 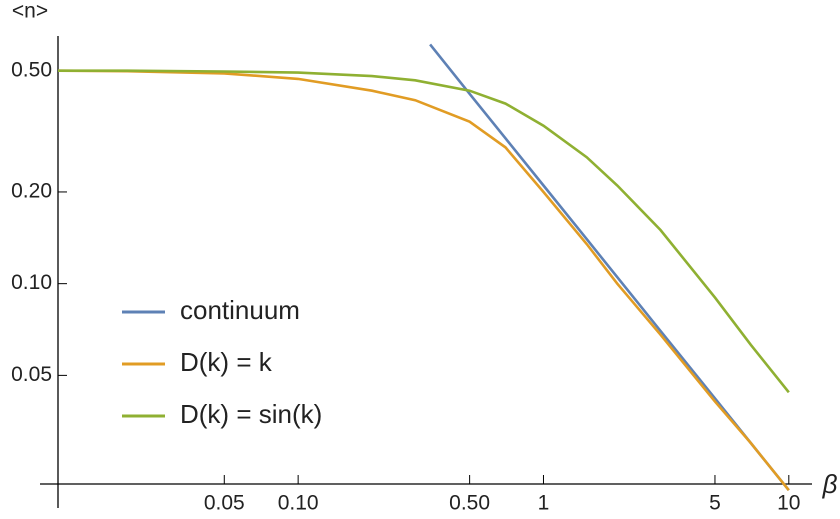 What do you see at coordinates (226, 362) in the screenshot?
I see `legend-label: D(k) = k` at bounding box center [226, 362].